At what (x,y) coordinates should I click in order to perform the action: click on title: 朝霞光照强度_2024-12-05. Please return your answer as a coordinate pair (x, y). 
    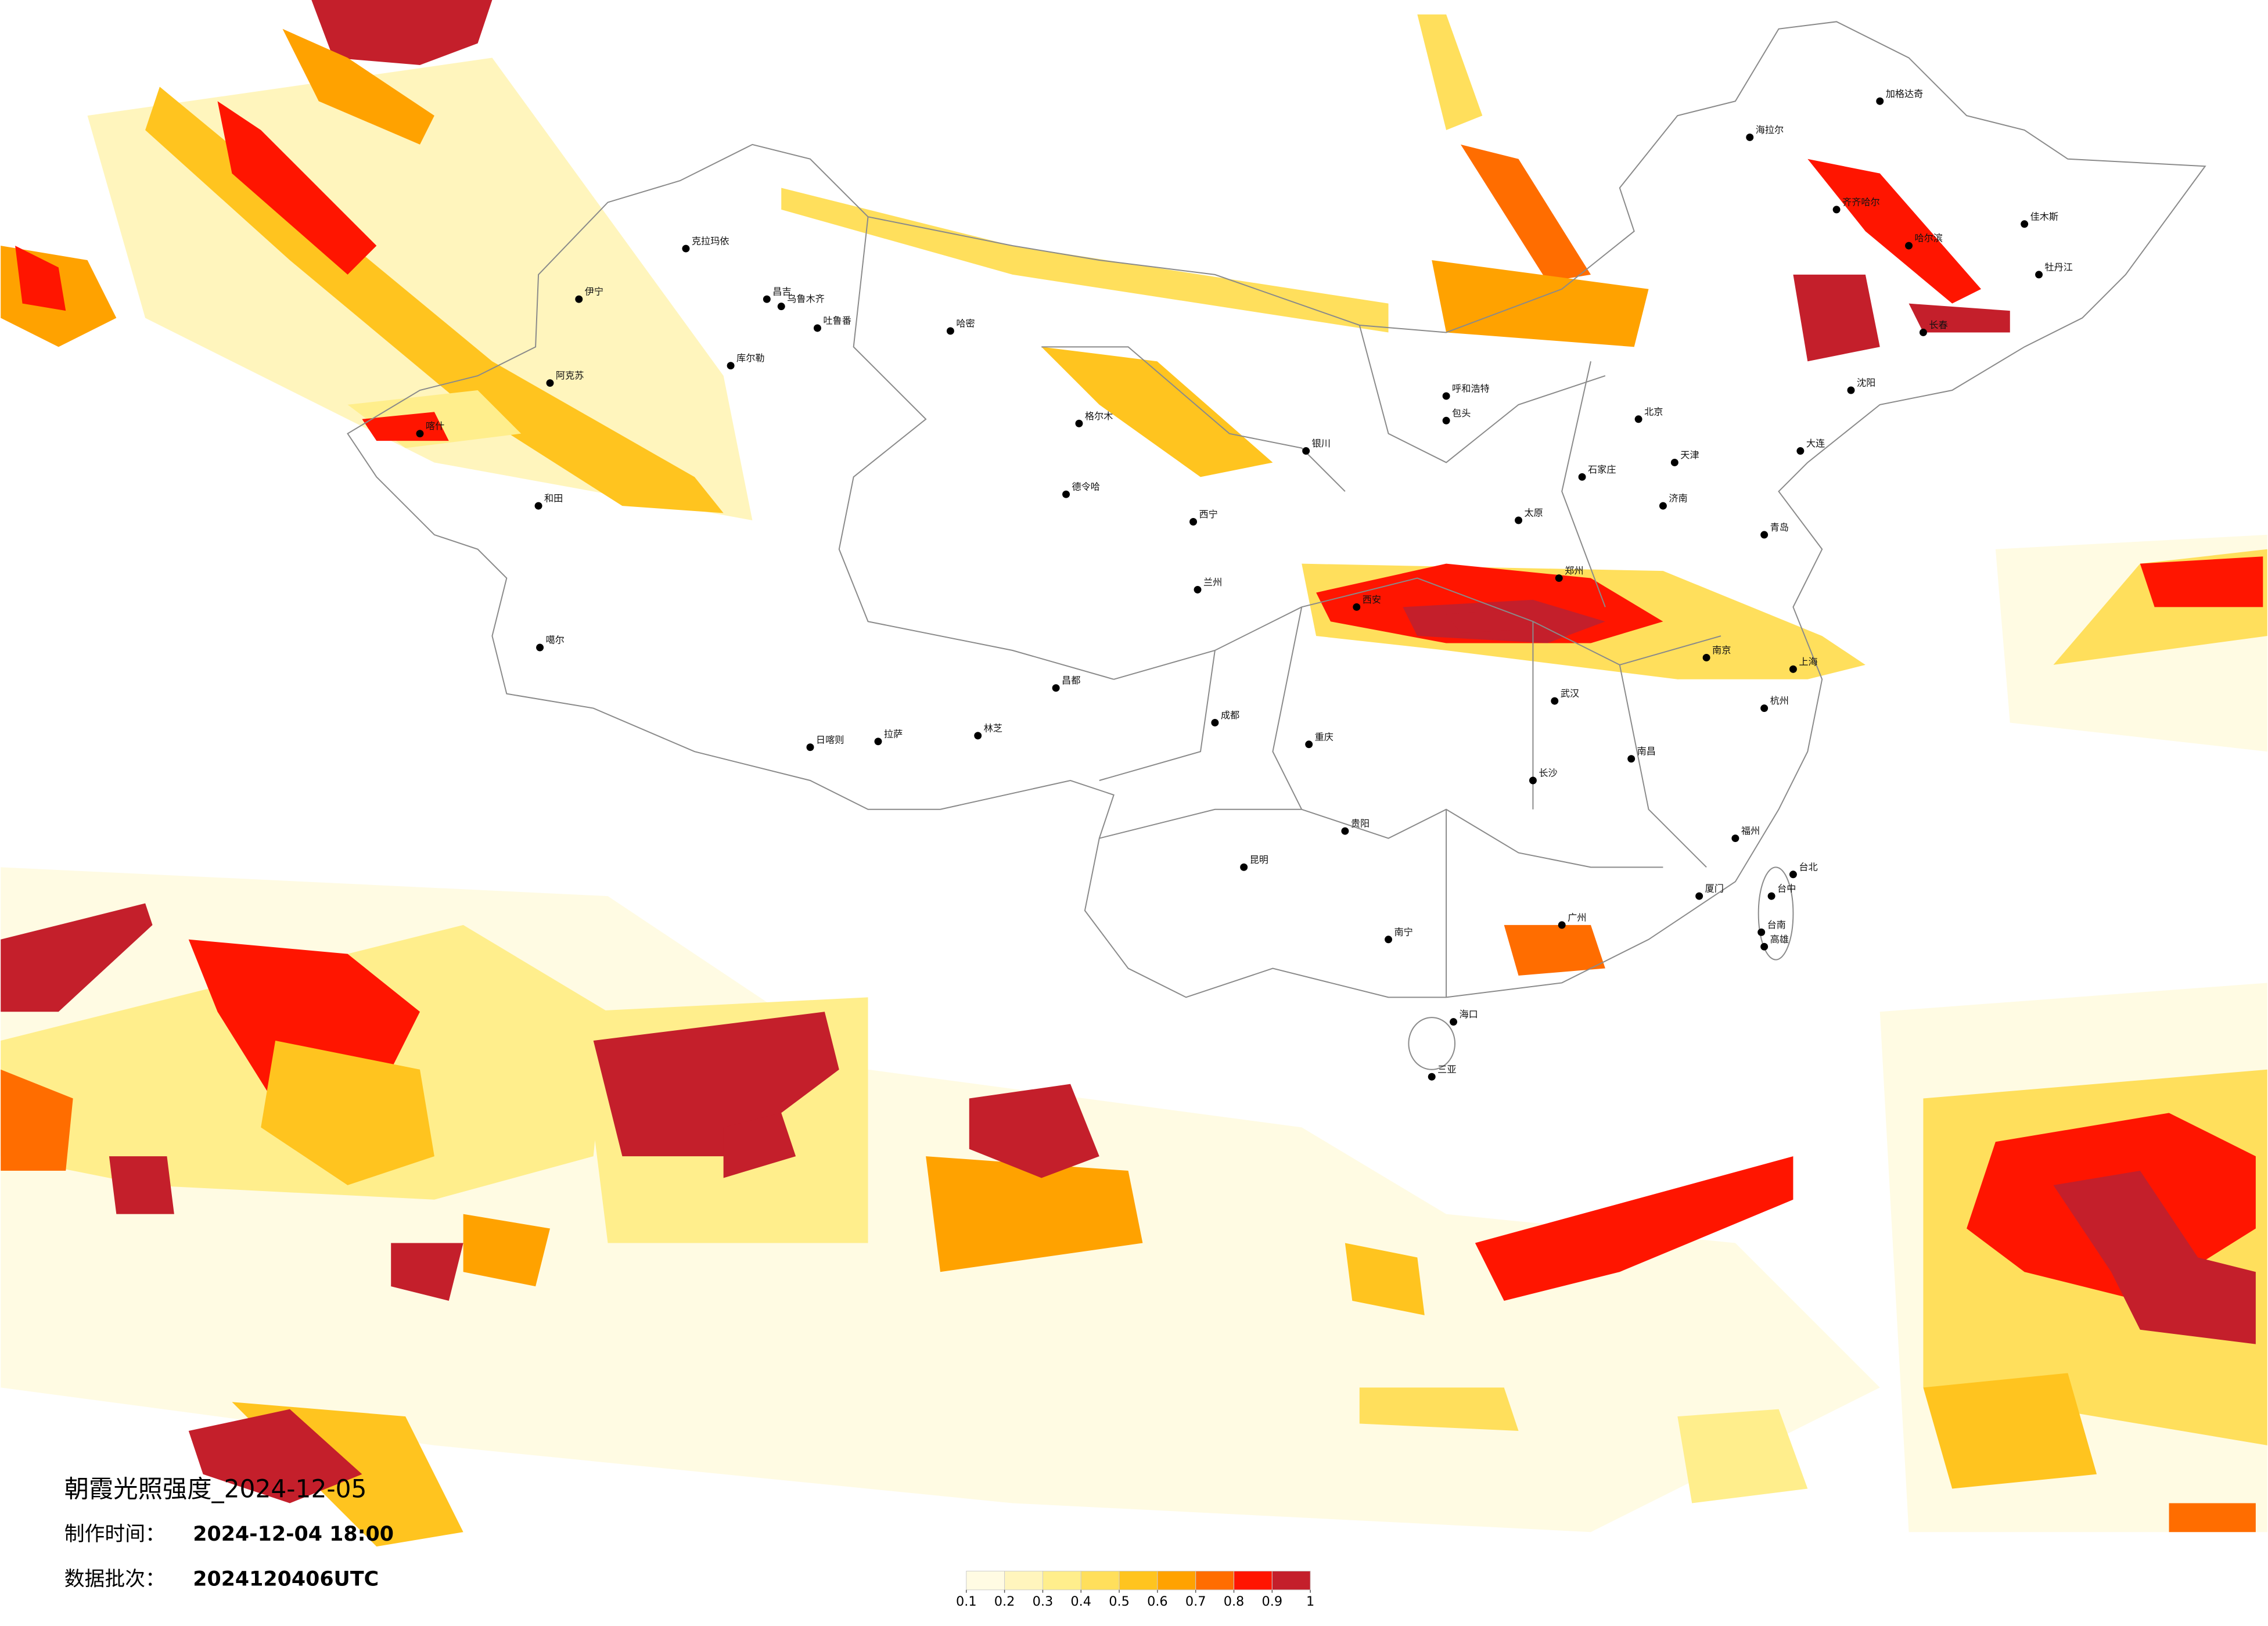
    Looking at the image, I should click on (215, 1488).